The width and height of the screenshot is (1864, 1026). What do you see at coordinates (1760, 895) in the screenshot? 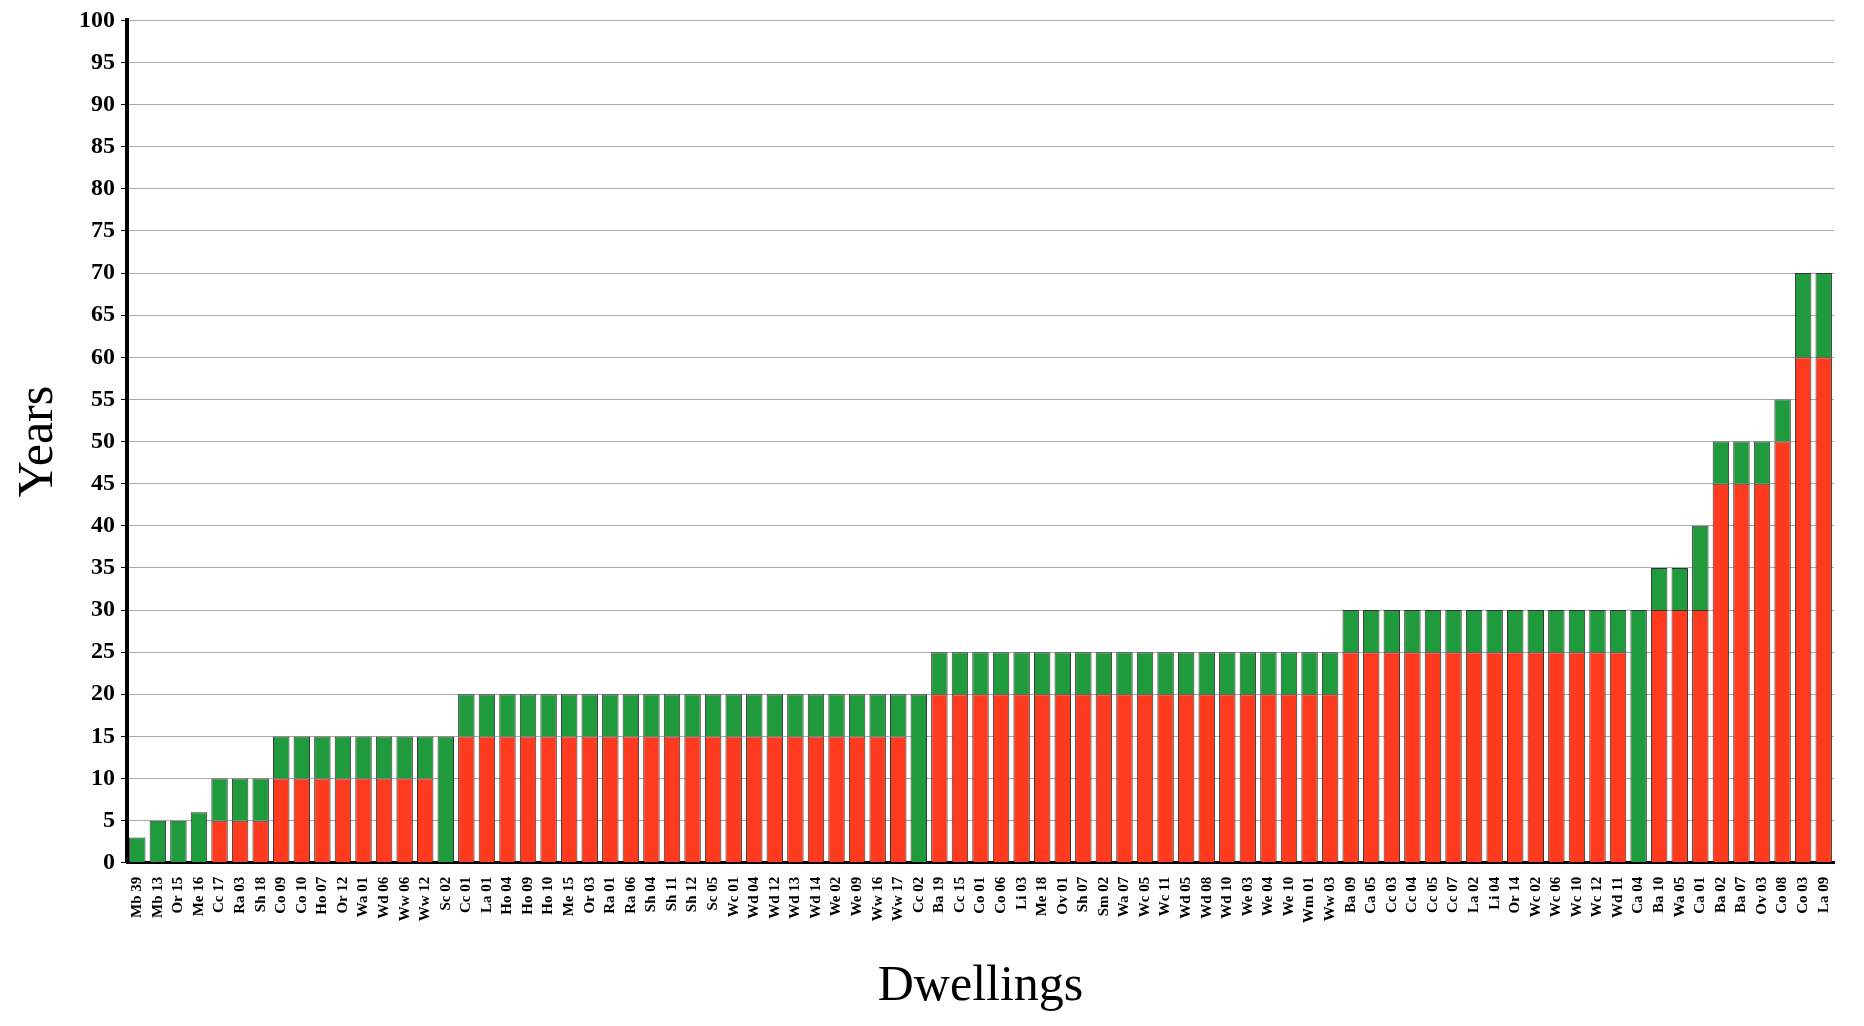
I see `x-tick-label: Ov 03` at bounding box center [1760, 895].